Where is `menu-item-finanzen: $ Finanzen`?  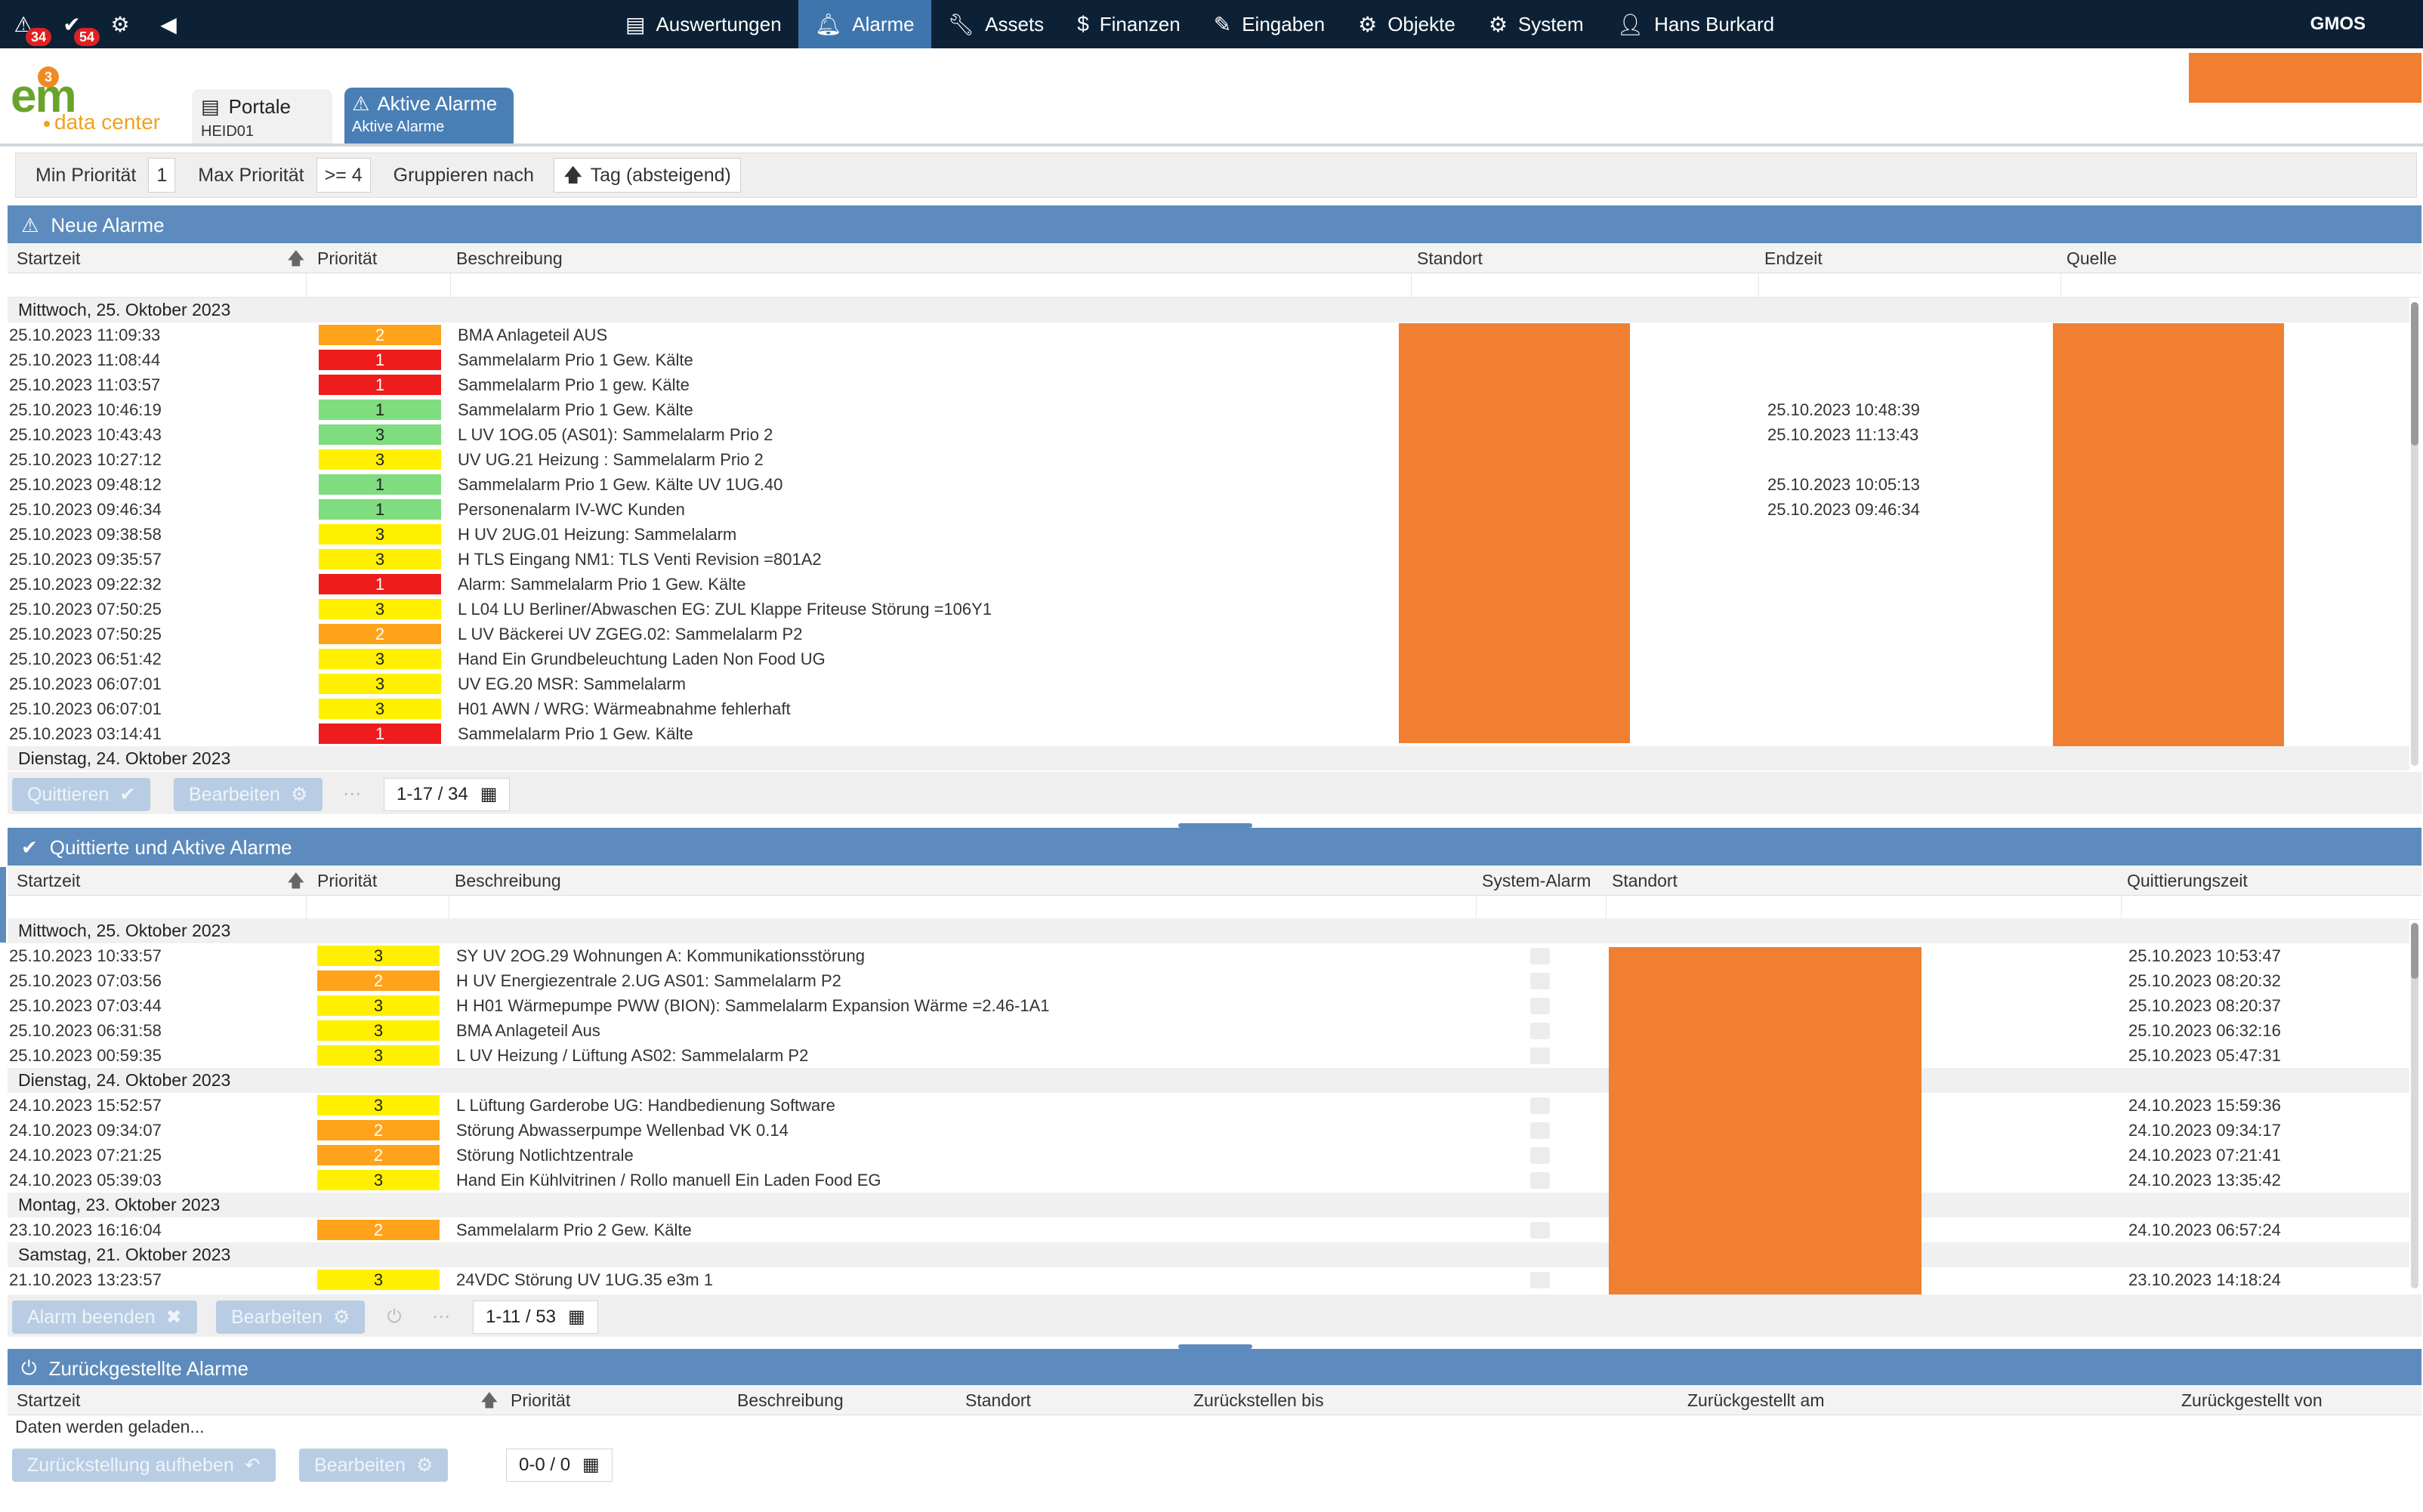 menu-item-finanzen: $ Finanzen is located at coordinates (1128, 24).